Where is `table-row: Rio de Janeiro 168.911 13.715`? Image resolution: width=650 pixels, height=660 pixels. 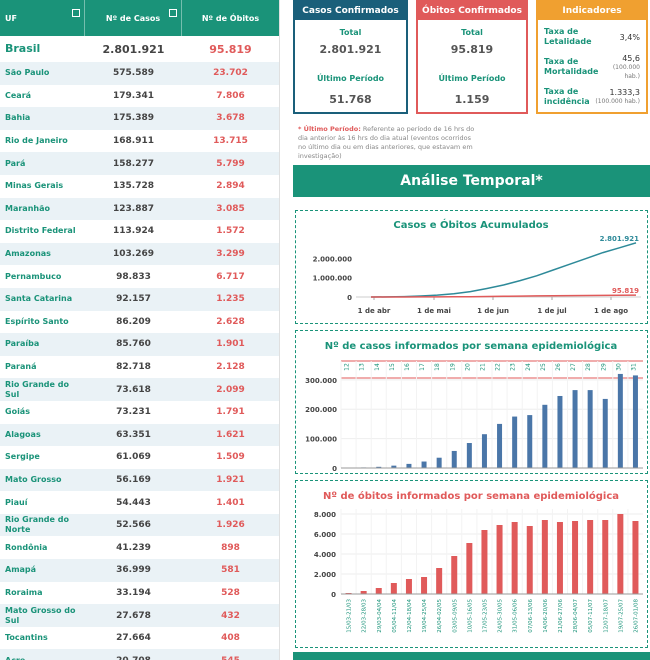
table-row: Rio de Janeiro 168.911 13.715 is located at coordinates (139, 141).